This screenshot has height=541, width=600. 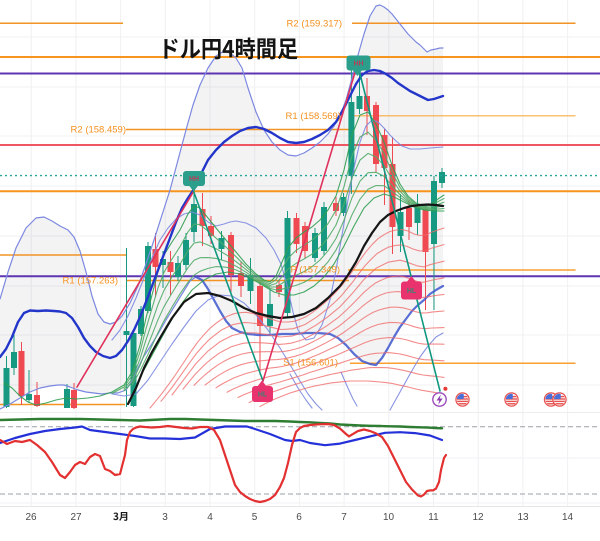 I want to click on svg-text: R1 (157.263), so click(x=90, y=281).